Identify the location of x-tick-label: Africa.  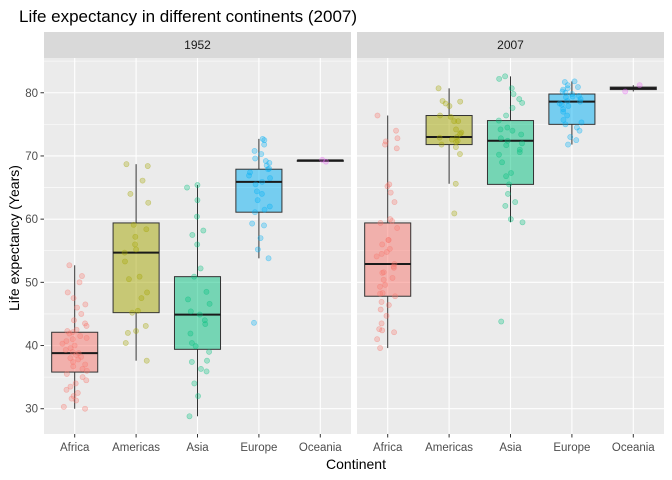
(75, 448).